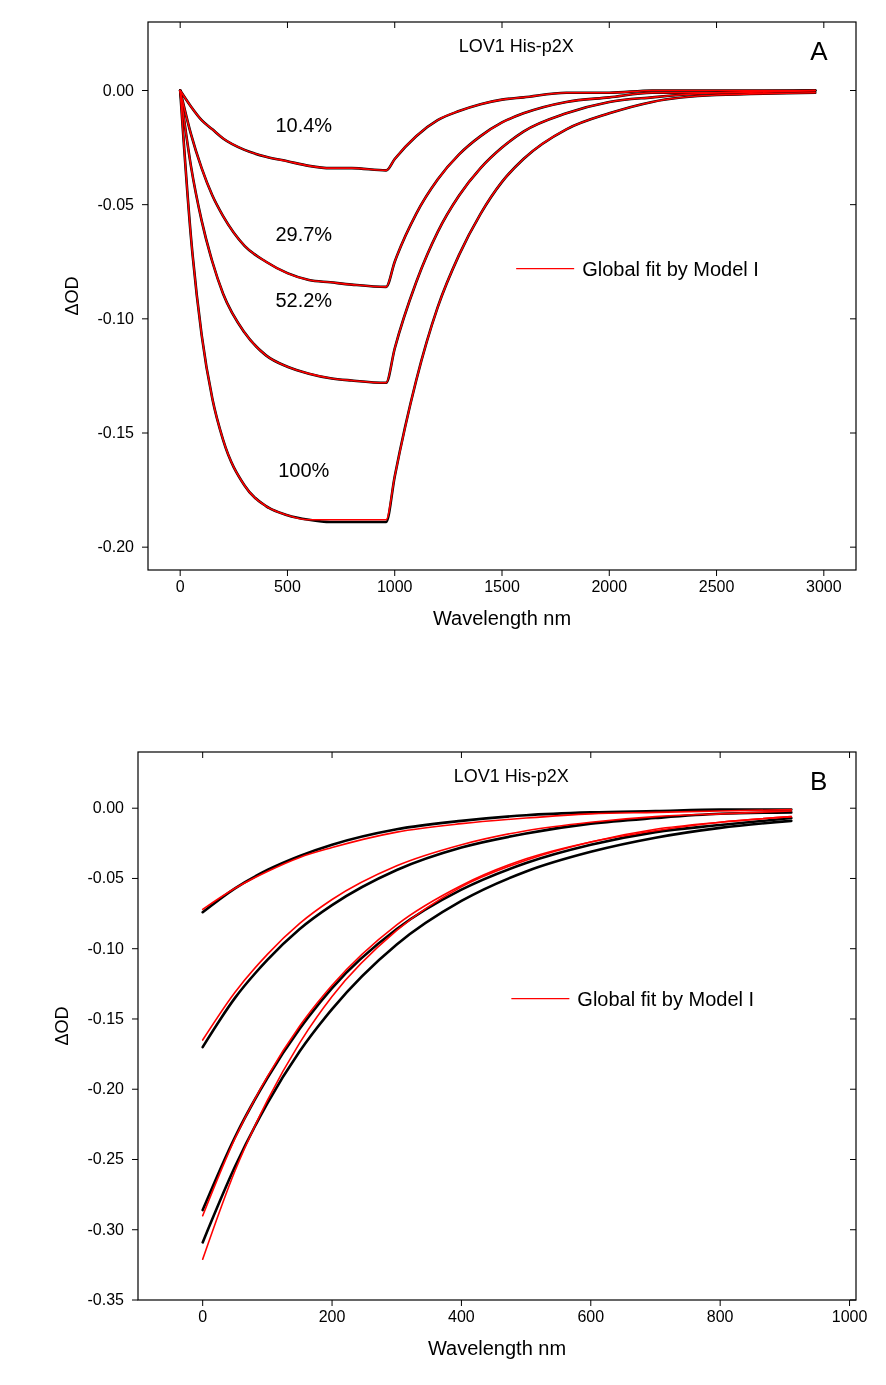 This screenshot has height=1385, width=886. Describe the element at coordinates (106, 1229) in the screenshot. I see `y-tick-label: -0.30` at that location.